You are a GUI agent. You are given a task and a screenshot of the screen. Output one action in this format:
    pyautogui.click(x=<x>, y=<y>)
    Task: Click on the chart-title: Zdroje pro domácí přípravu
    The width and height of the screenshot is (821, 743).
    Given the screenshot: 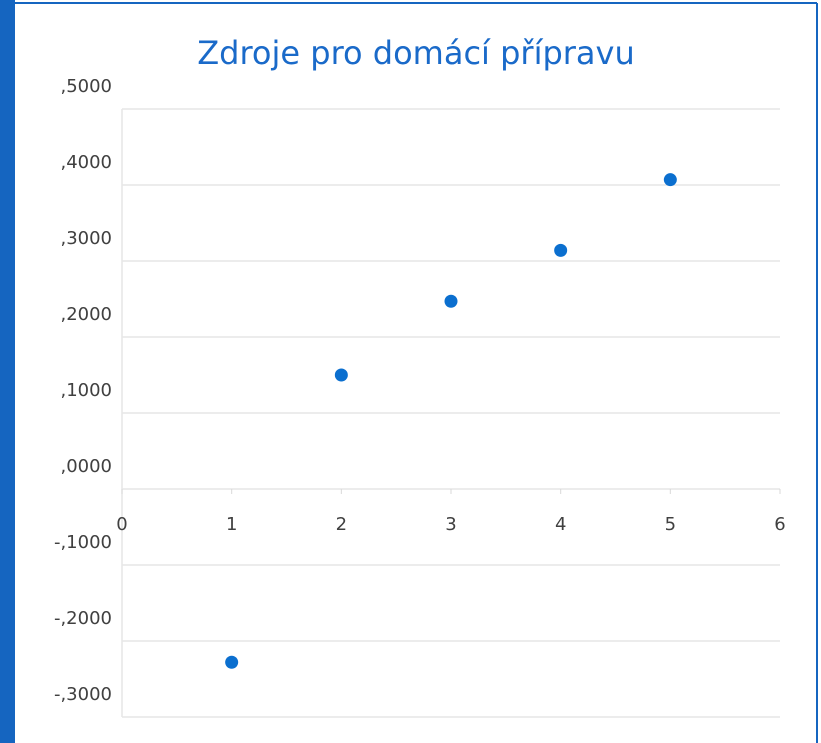 What is the action you would take?
    pyautogui.click(x=416, y=53)
    